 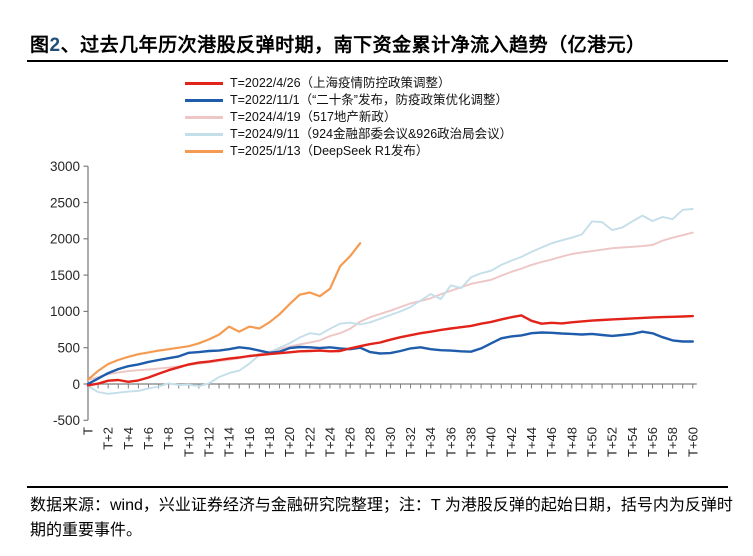 I want to click on x-tick-label: T, so click(x=88, y=431).